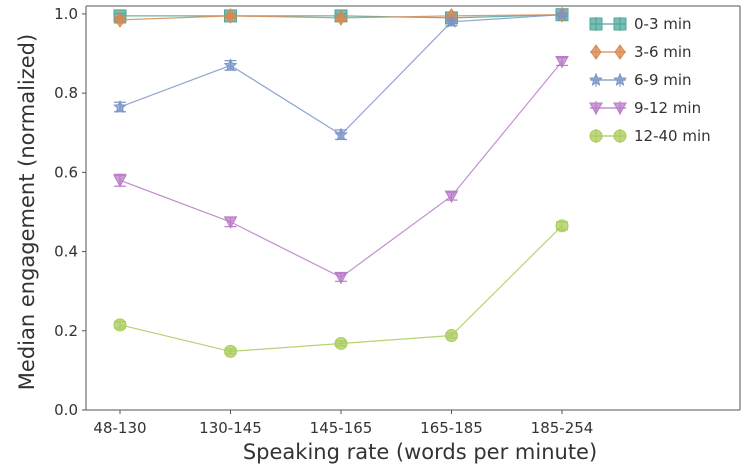 This screenshot has height=468, width=745. Describe the element at coordinates (119, 428) in the screenshot. I see `x-tick-label-0: 48-130` at that location.